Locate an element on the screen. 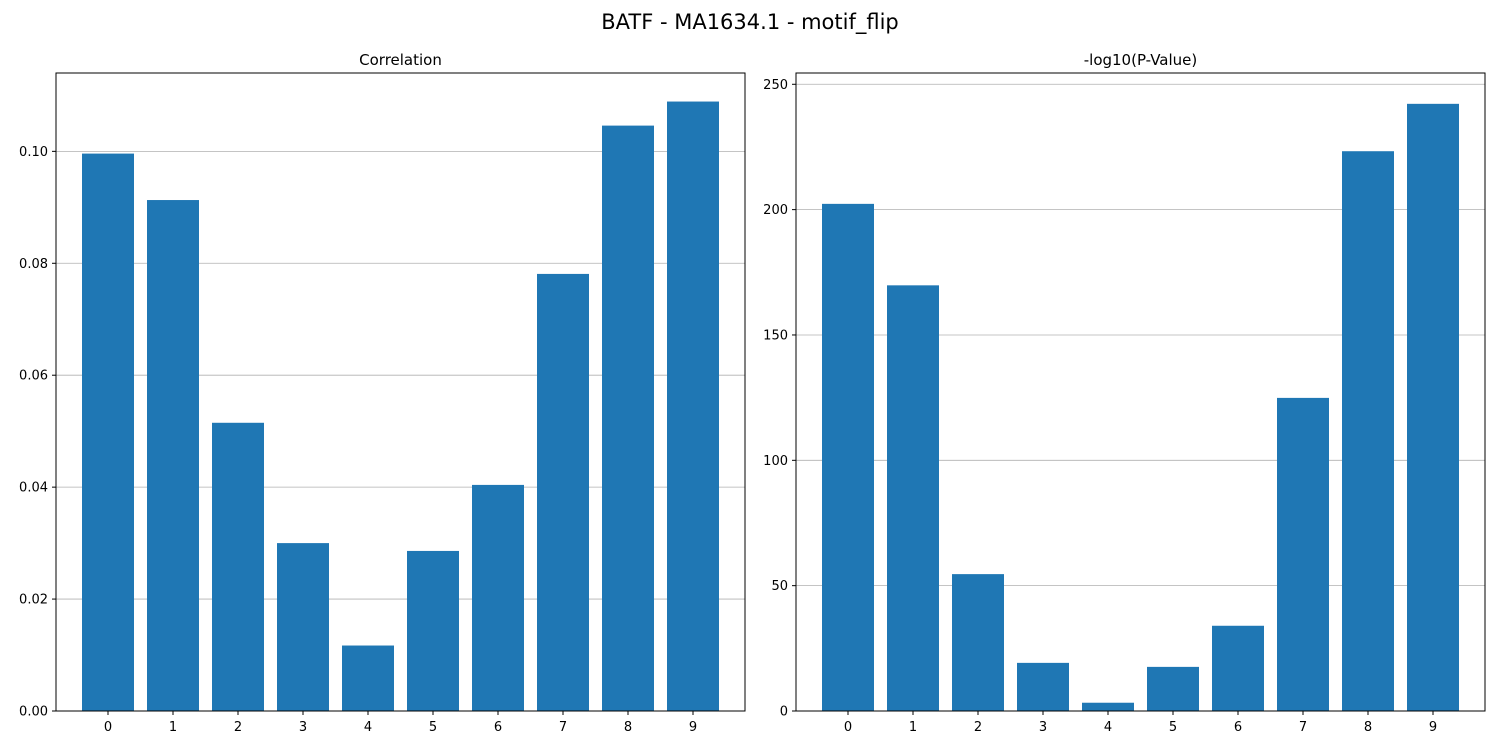  xtick-label-0-5: 5 is located at coordinates (433, 727).